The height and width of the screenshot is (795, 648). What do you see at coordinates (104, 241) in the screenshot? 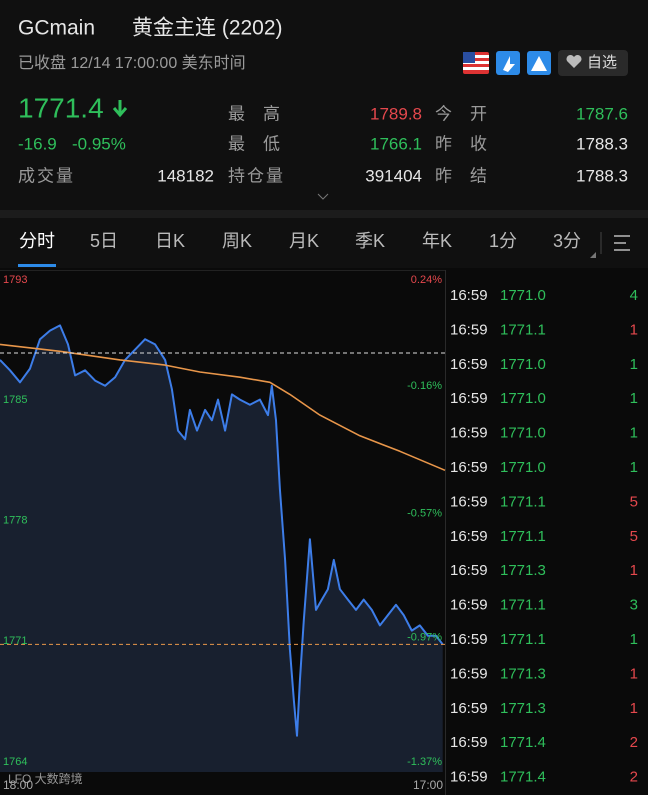
I see `tab: 5日` at bounding box center [104, 241].